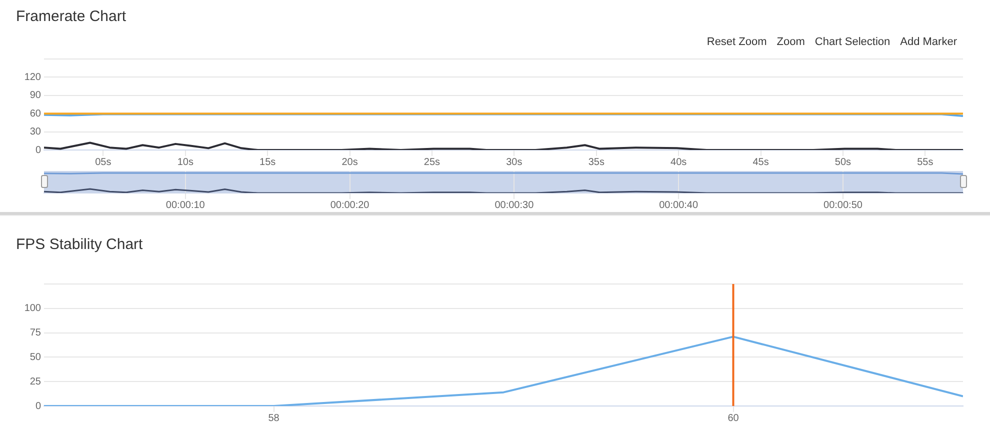 This screenshot has height=424, width=990. I want to click on y-tick-label: 100, so click(33, 308).